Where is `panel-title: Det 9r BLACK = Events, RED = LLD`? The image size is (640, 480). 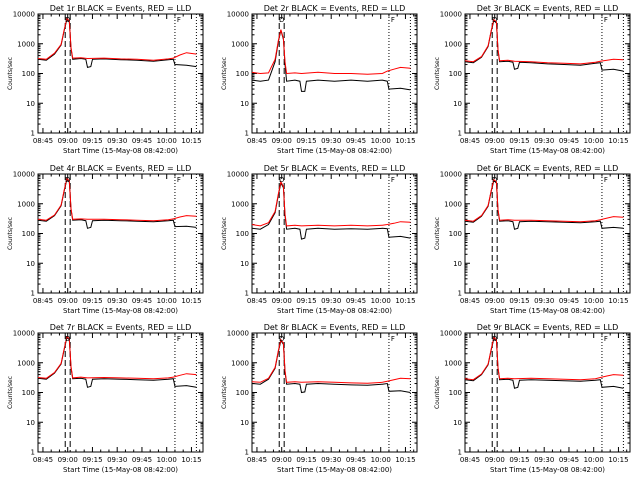
panel-title: Det 9r BLACK = Events, RED = LLD is located at coordinates (548, 327).